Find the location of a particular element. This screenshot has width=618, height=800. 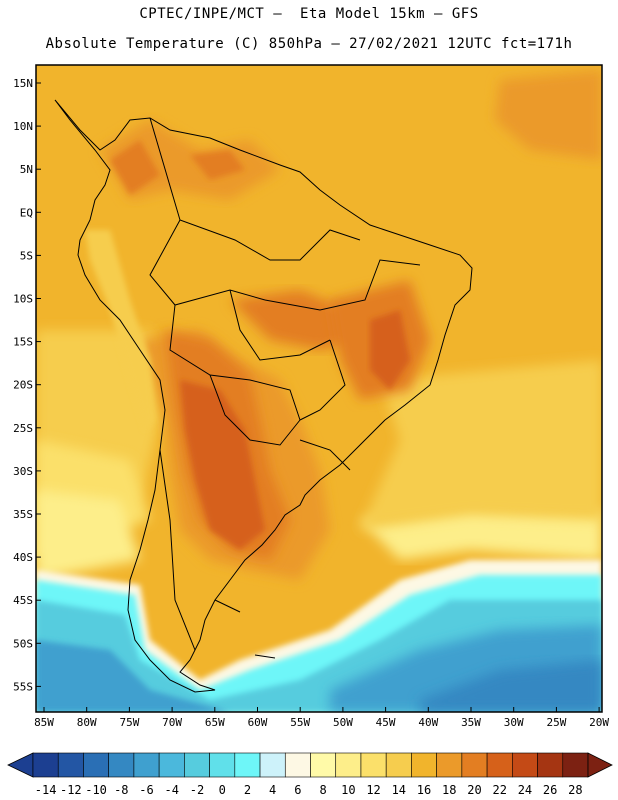

lon-tick-label: 85W is located at coordinates (44, 722).